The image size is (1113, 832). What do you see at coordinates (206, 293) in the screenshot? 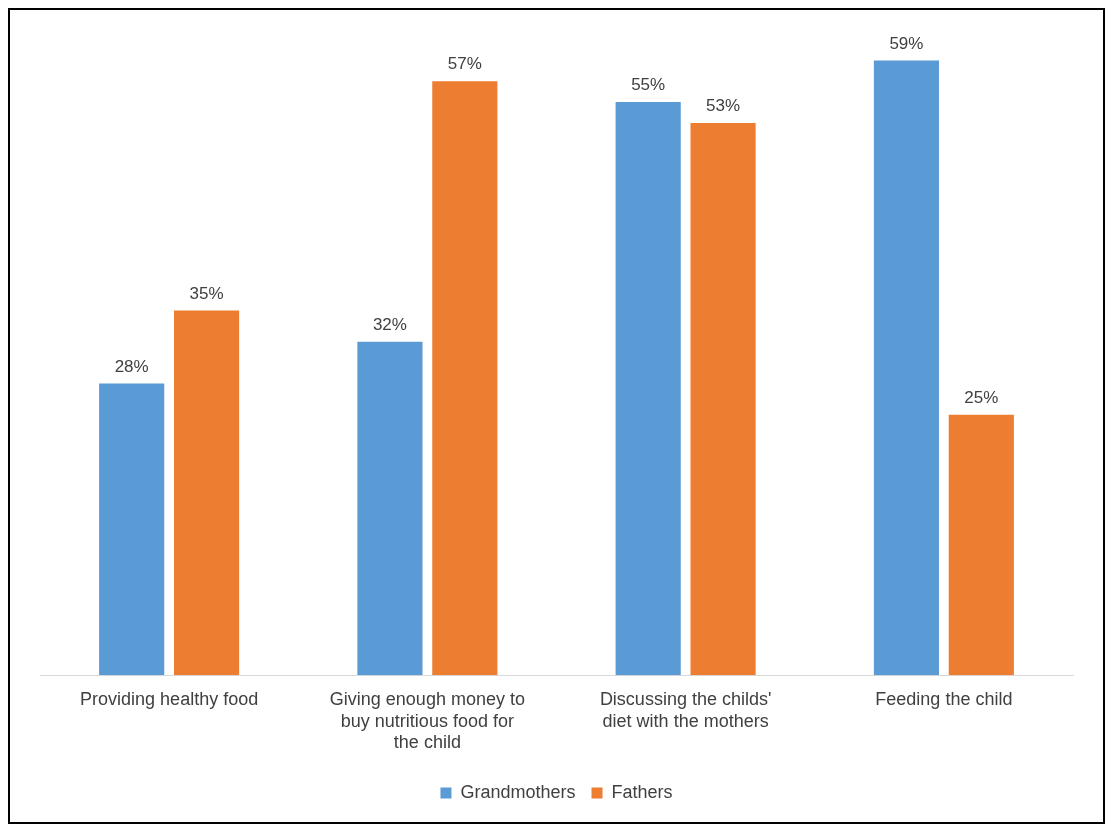
I see `data-label: 35%` at bounding box center [206, 293].